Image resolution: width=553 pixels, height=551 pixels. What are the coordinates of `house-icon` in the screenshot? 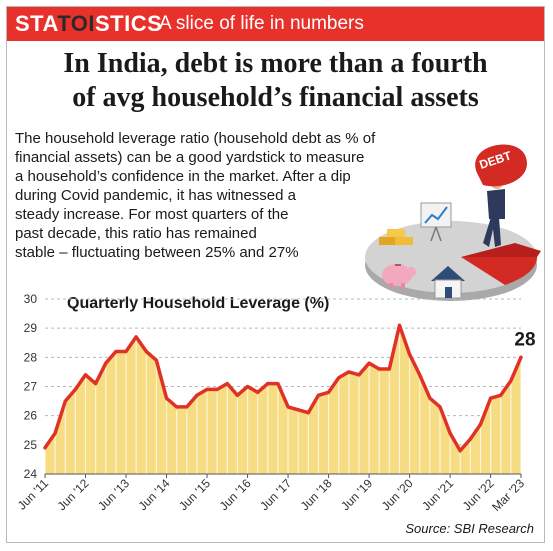 It's located at (448, 282).